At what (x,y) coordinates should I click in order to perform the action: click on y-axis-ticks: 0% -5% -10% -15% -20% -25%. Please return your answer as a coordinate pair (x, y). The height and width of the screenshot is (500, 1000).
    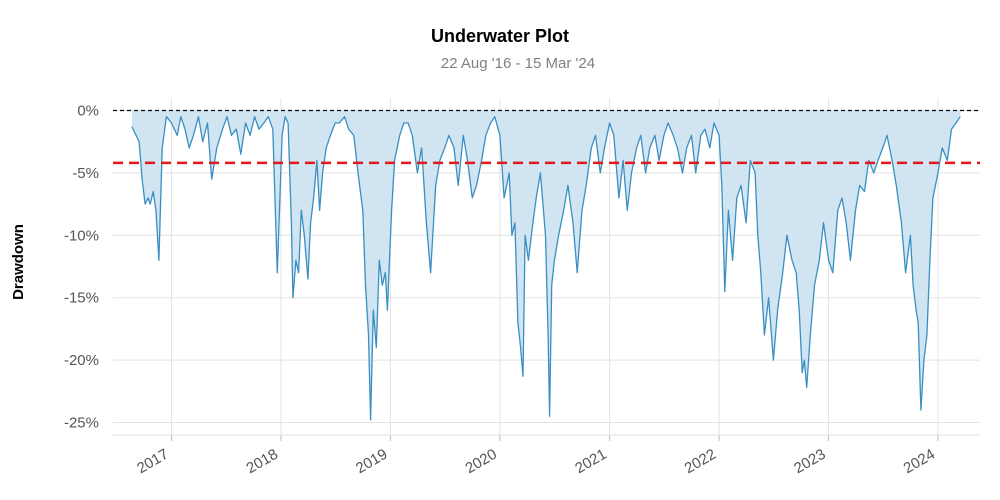
    Looking at the image, I should click on (81, 266).